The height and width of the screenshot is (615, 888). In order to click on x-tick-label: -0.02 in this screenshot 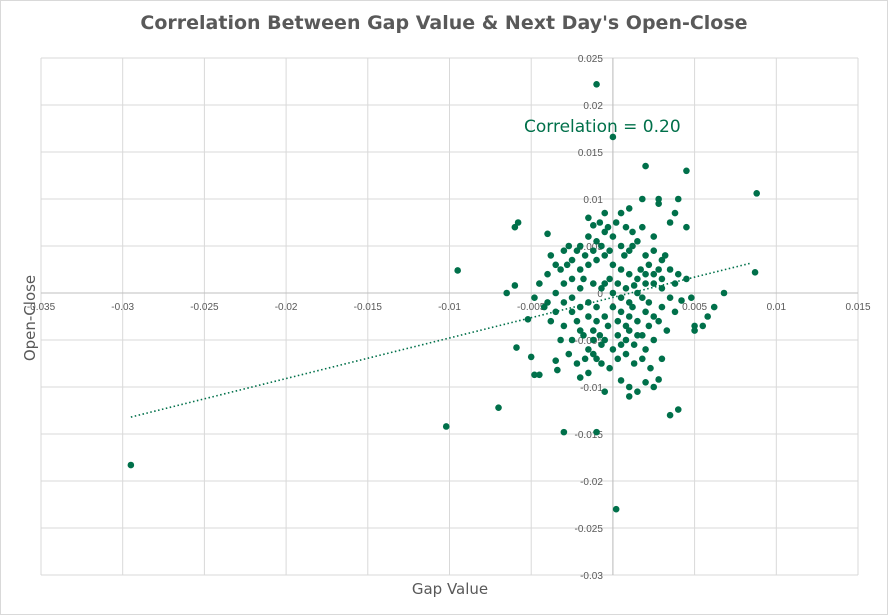, I will do `click(286, 307)`.